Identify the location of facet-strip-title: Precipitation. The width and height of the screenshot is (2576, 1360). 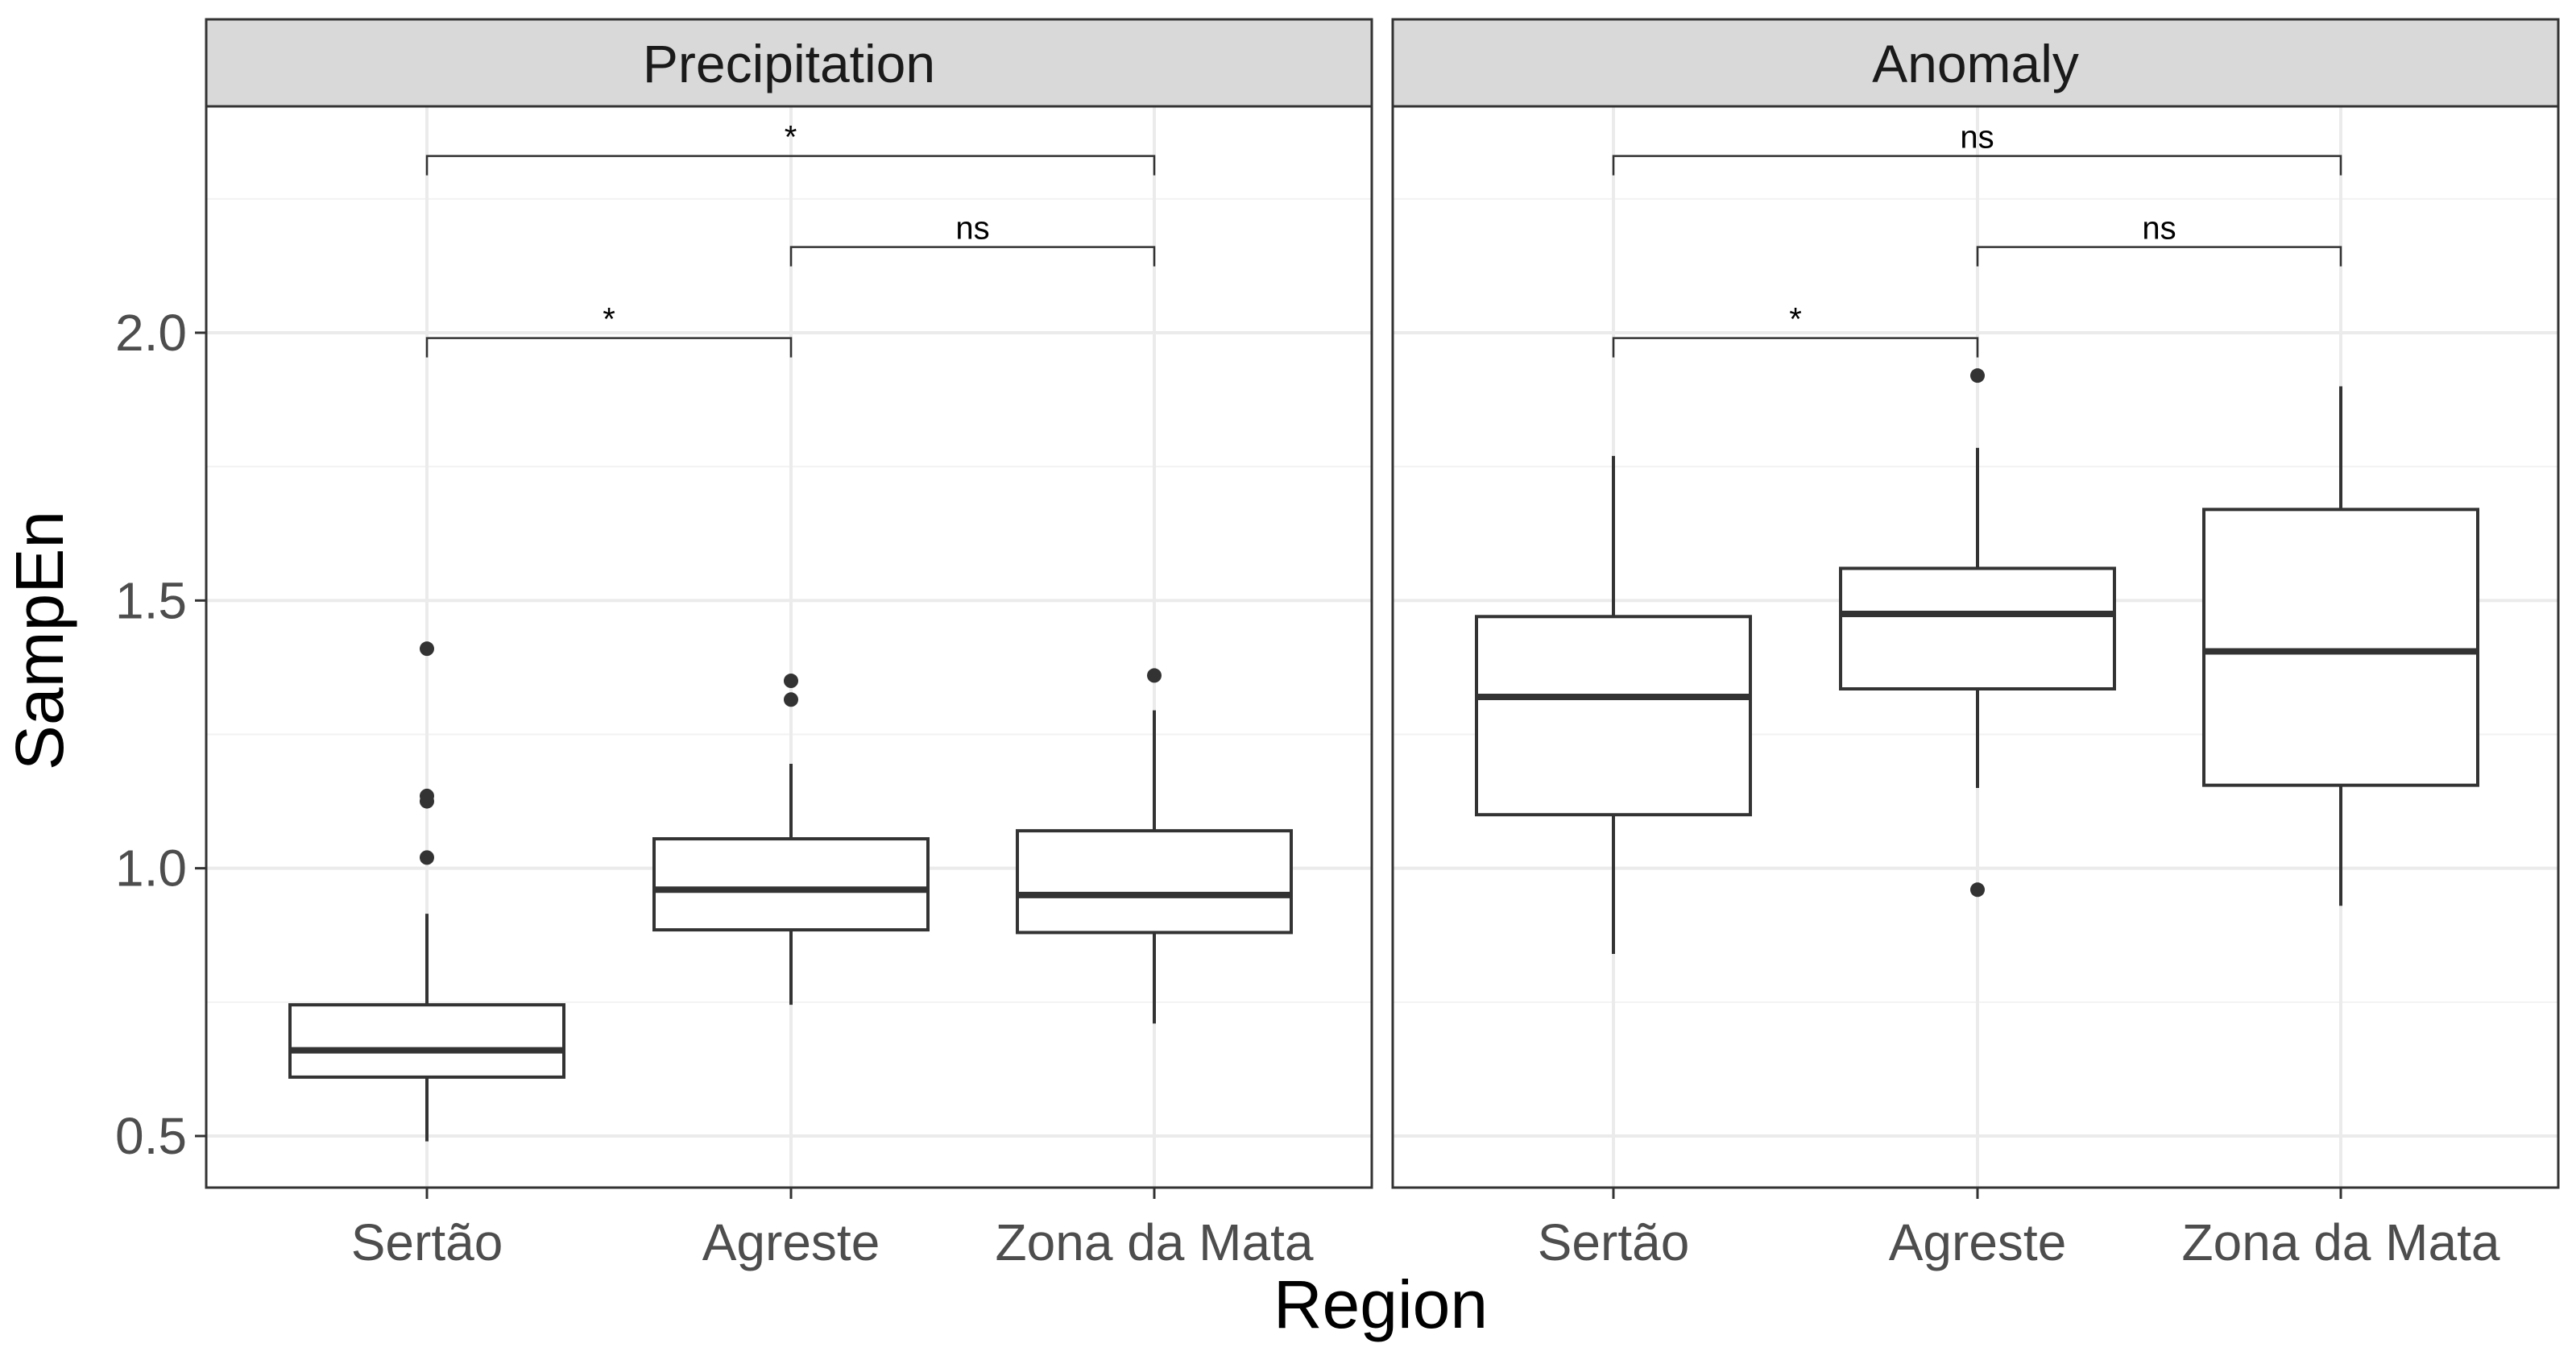
(789, 63).